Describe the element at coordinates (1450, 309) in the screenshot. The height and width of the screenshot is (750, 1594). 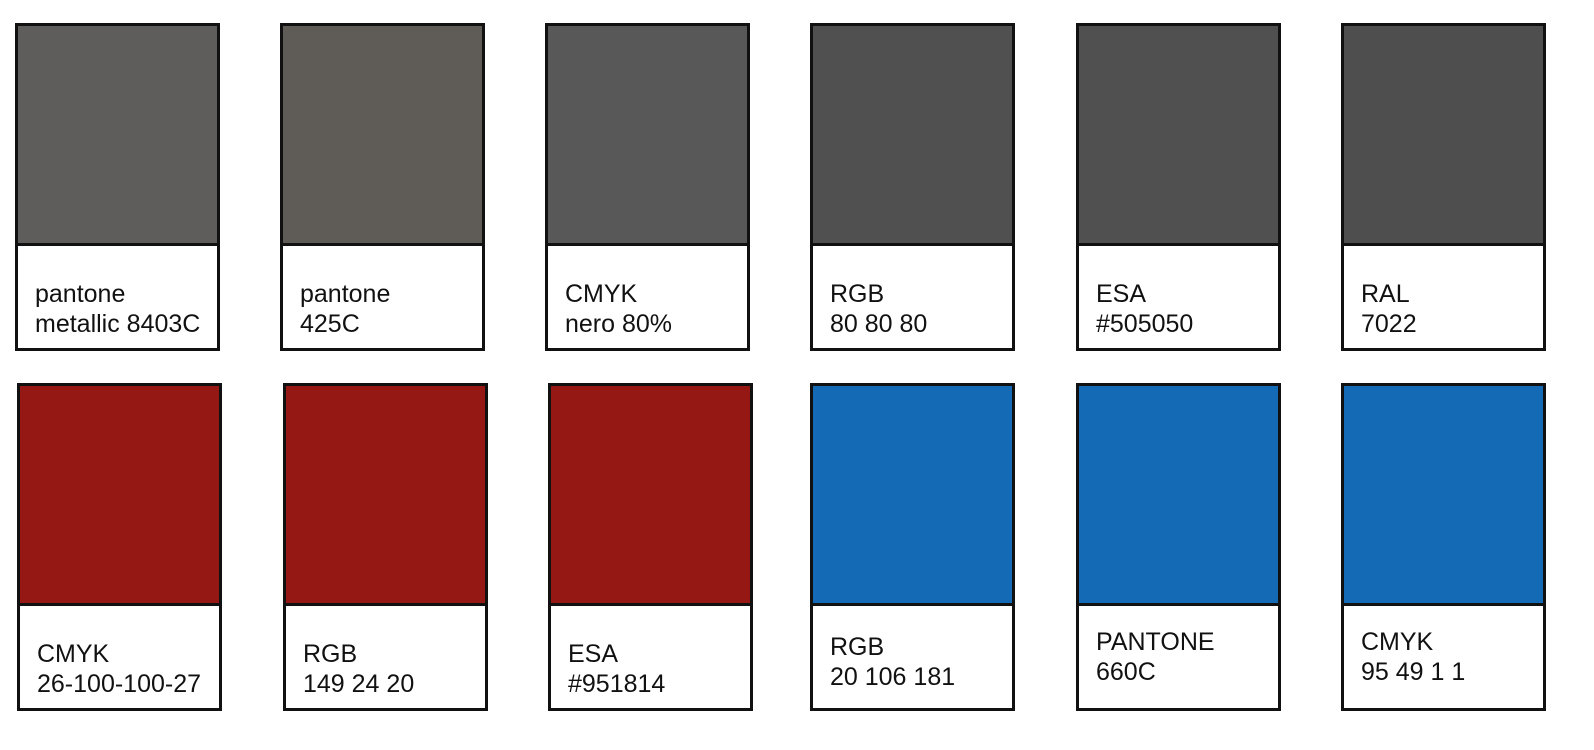
I see `swatch-label: RAL 7022` at that location.